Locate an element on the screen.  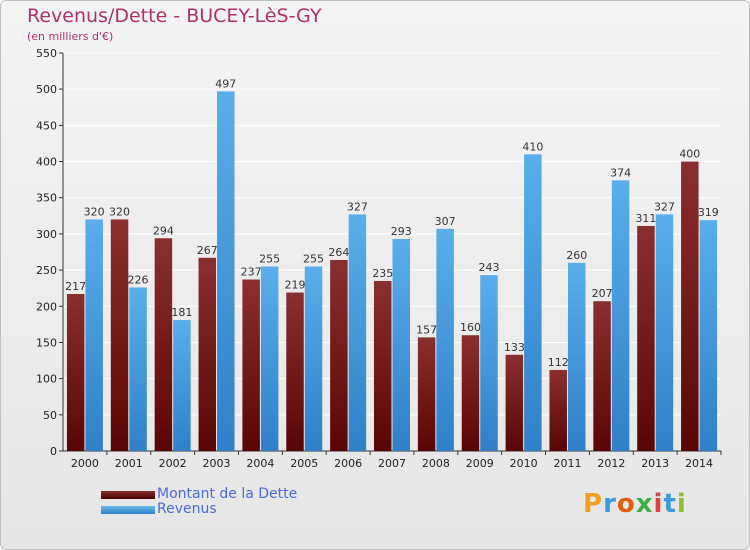
y-tick-label: 100 is located at coordinates (46, 379).